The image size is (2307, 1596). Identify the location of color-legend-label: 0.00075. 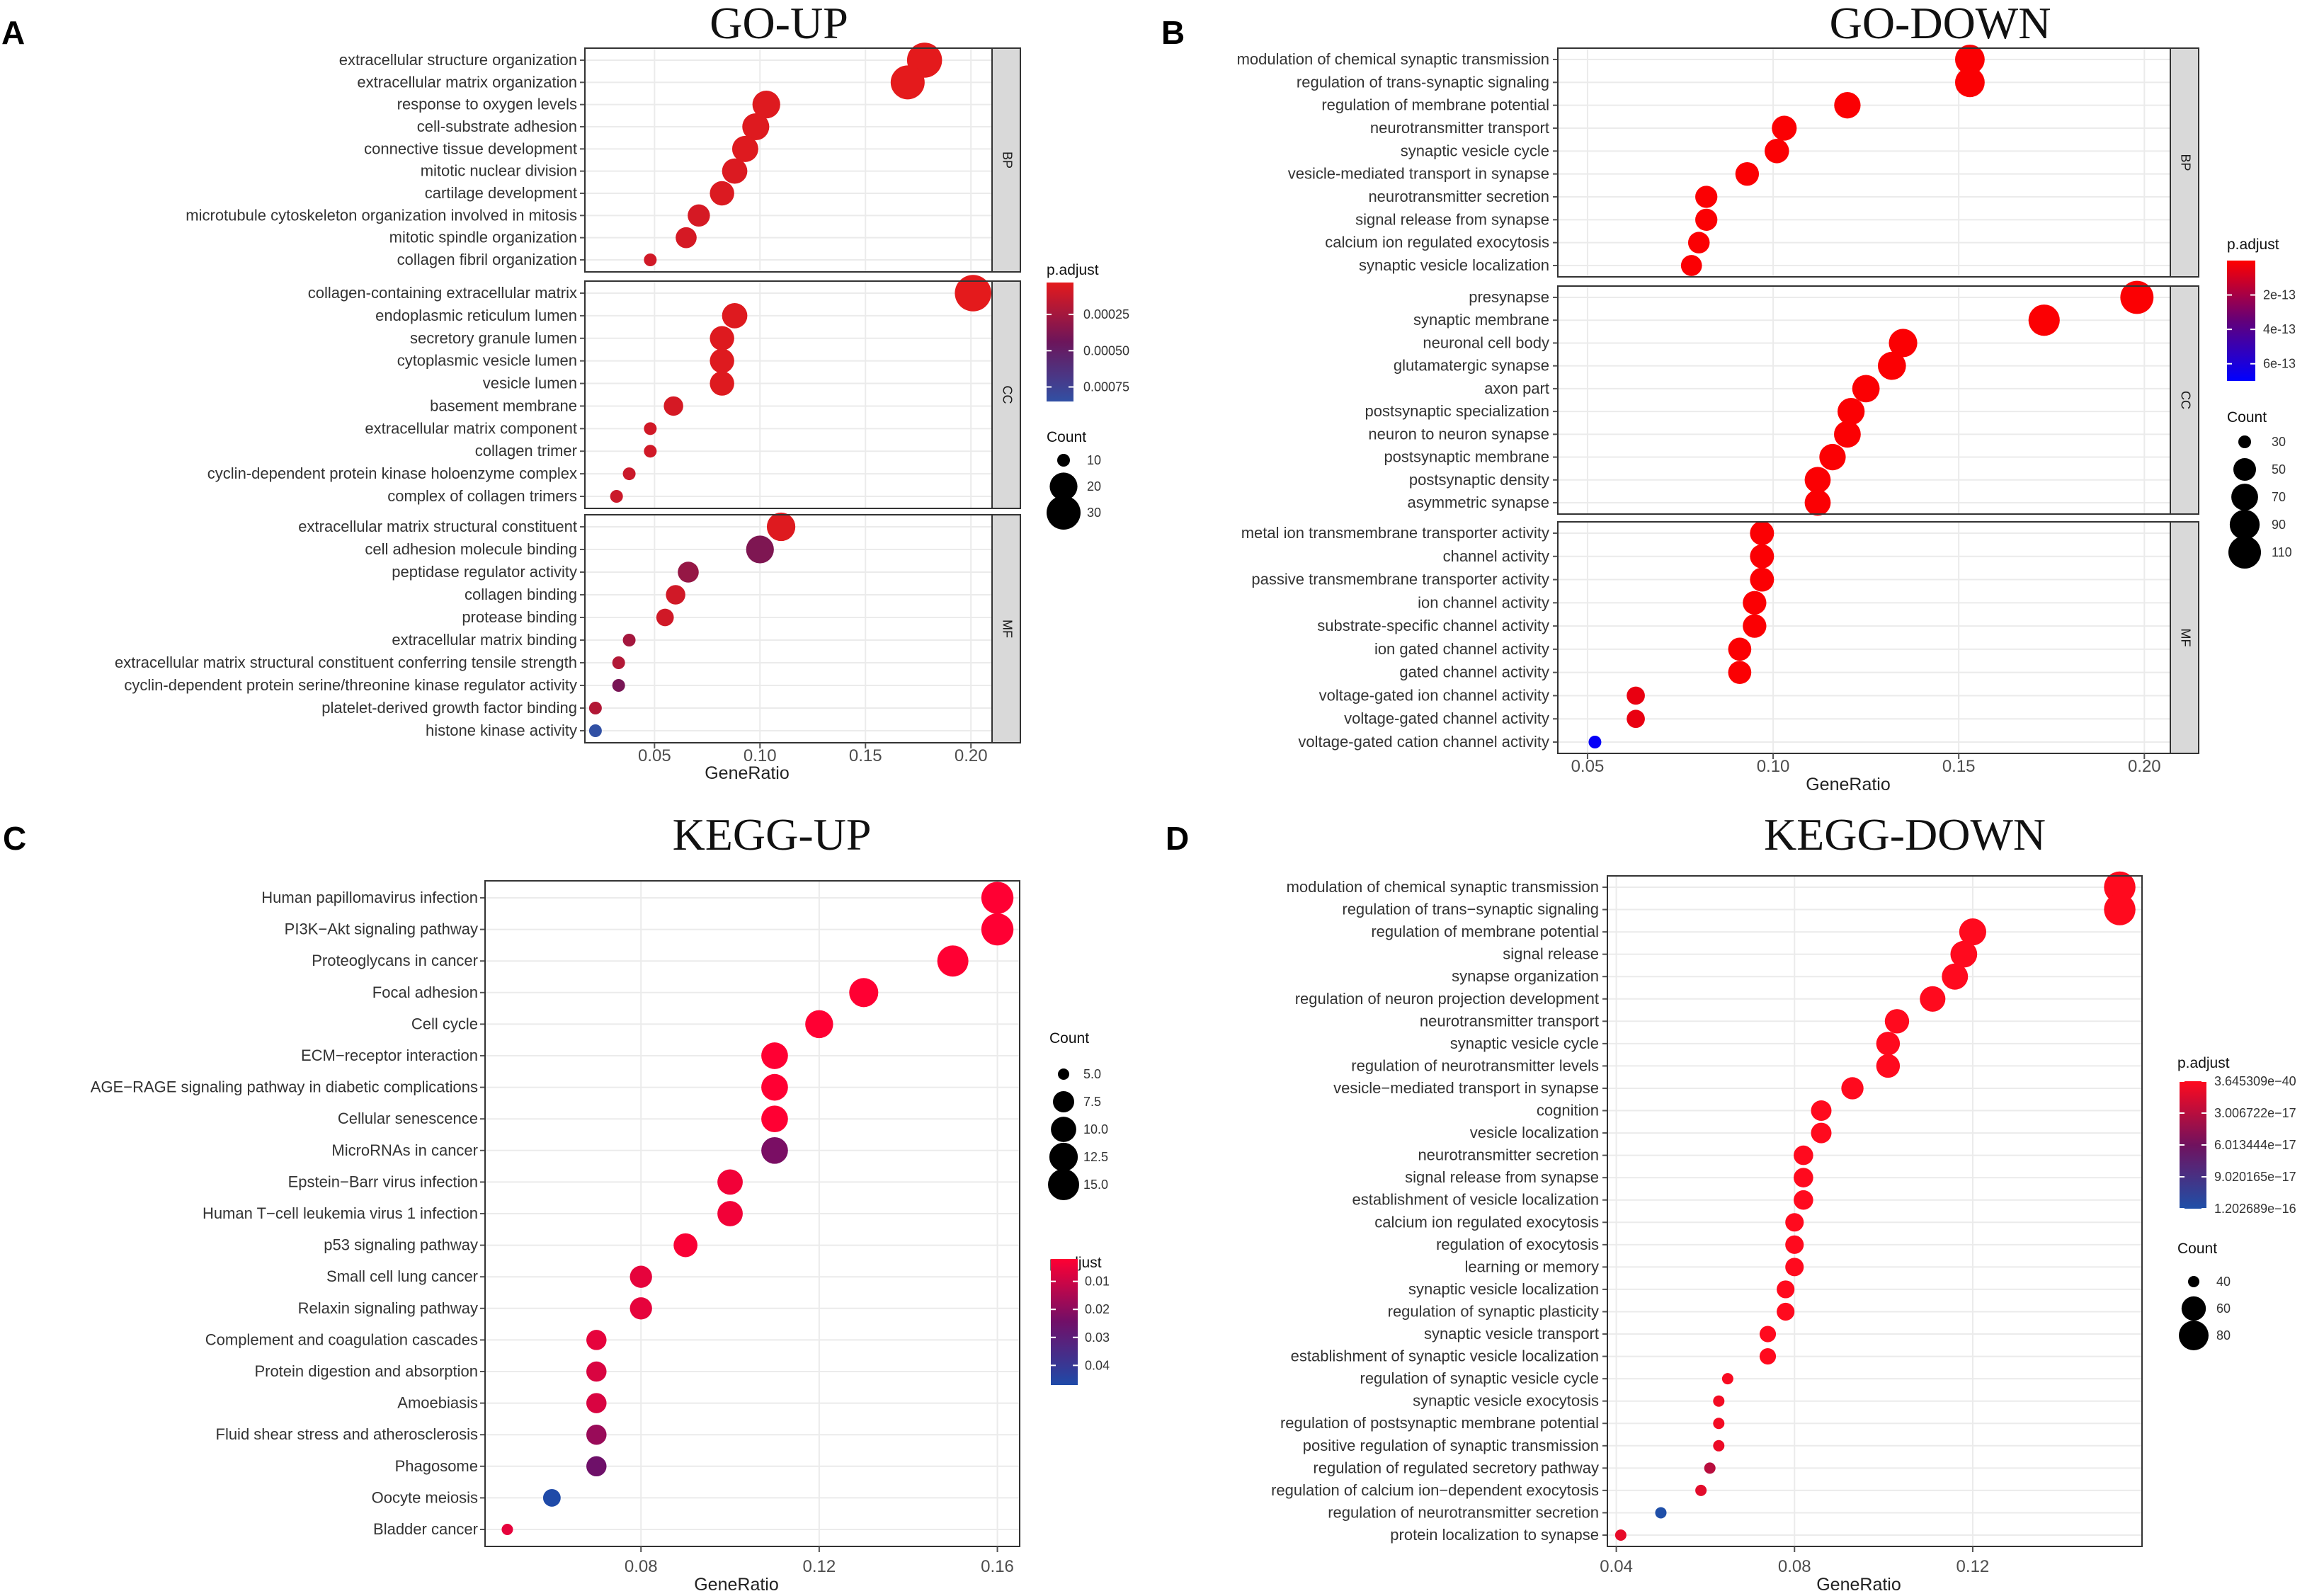
(1106, 387).